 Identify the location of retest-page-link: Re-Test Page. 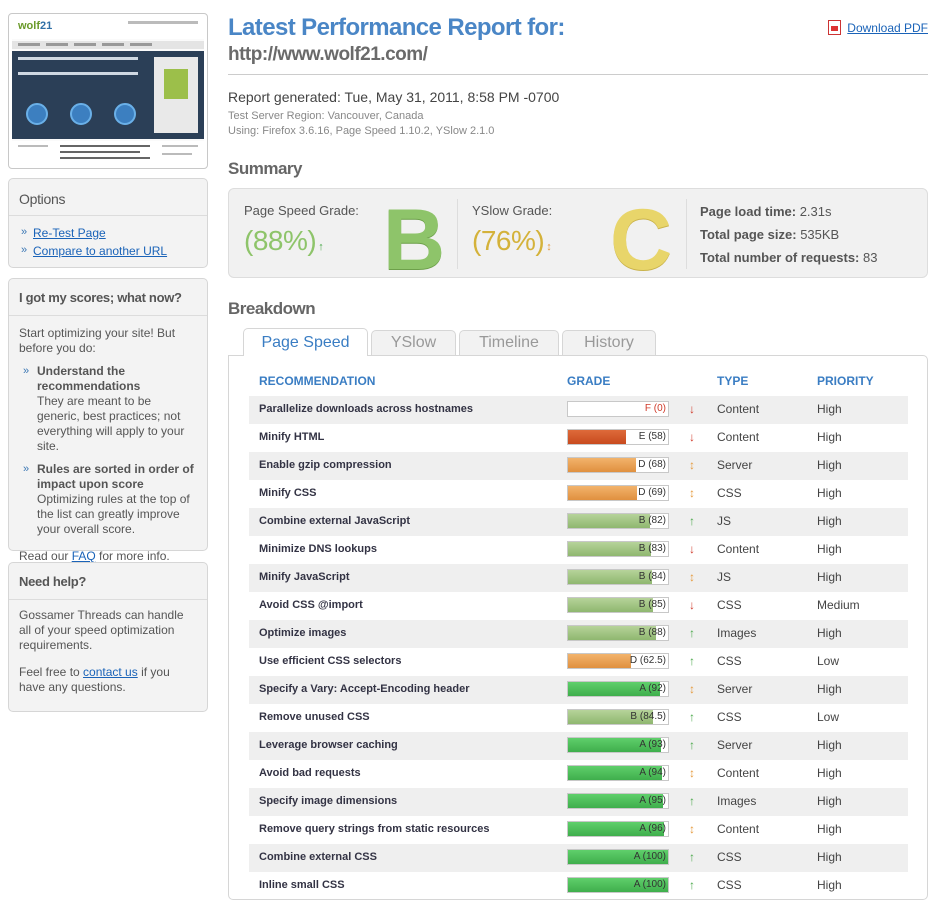
(109, 233).